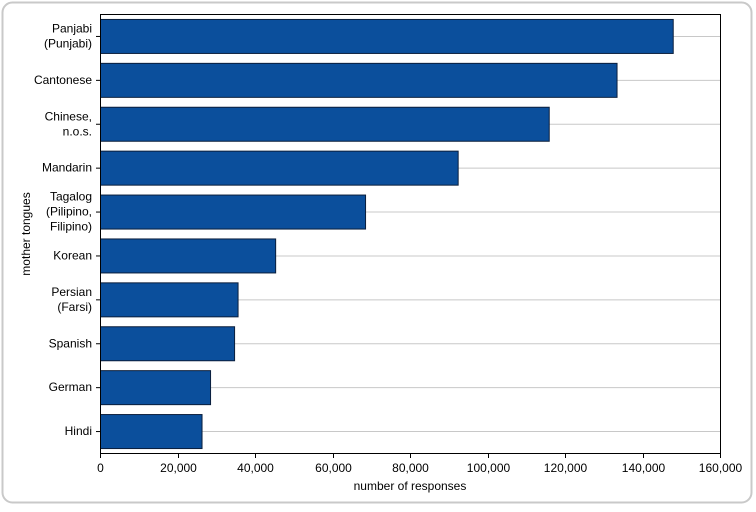 The width and height of the screenshot is (756, 512). I want to click on category-label: Korean, so click(72, 255).